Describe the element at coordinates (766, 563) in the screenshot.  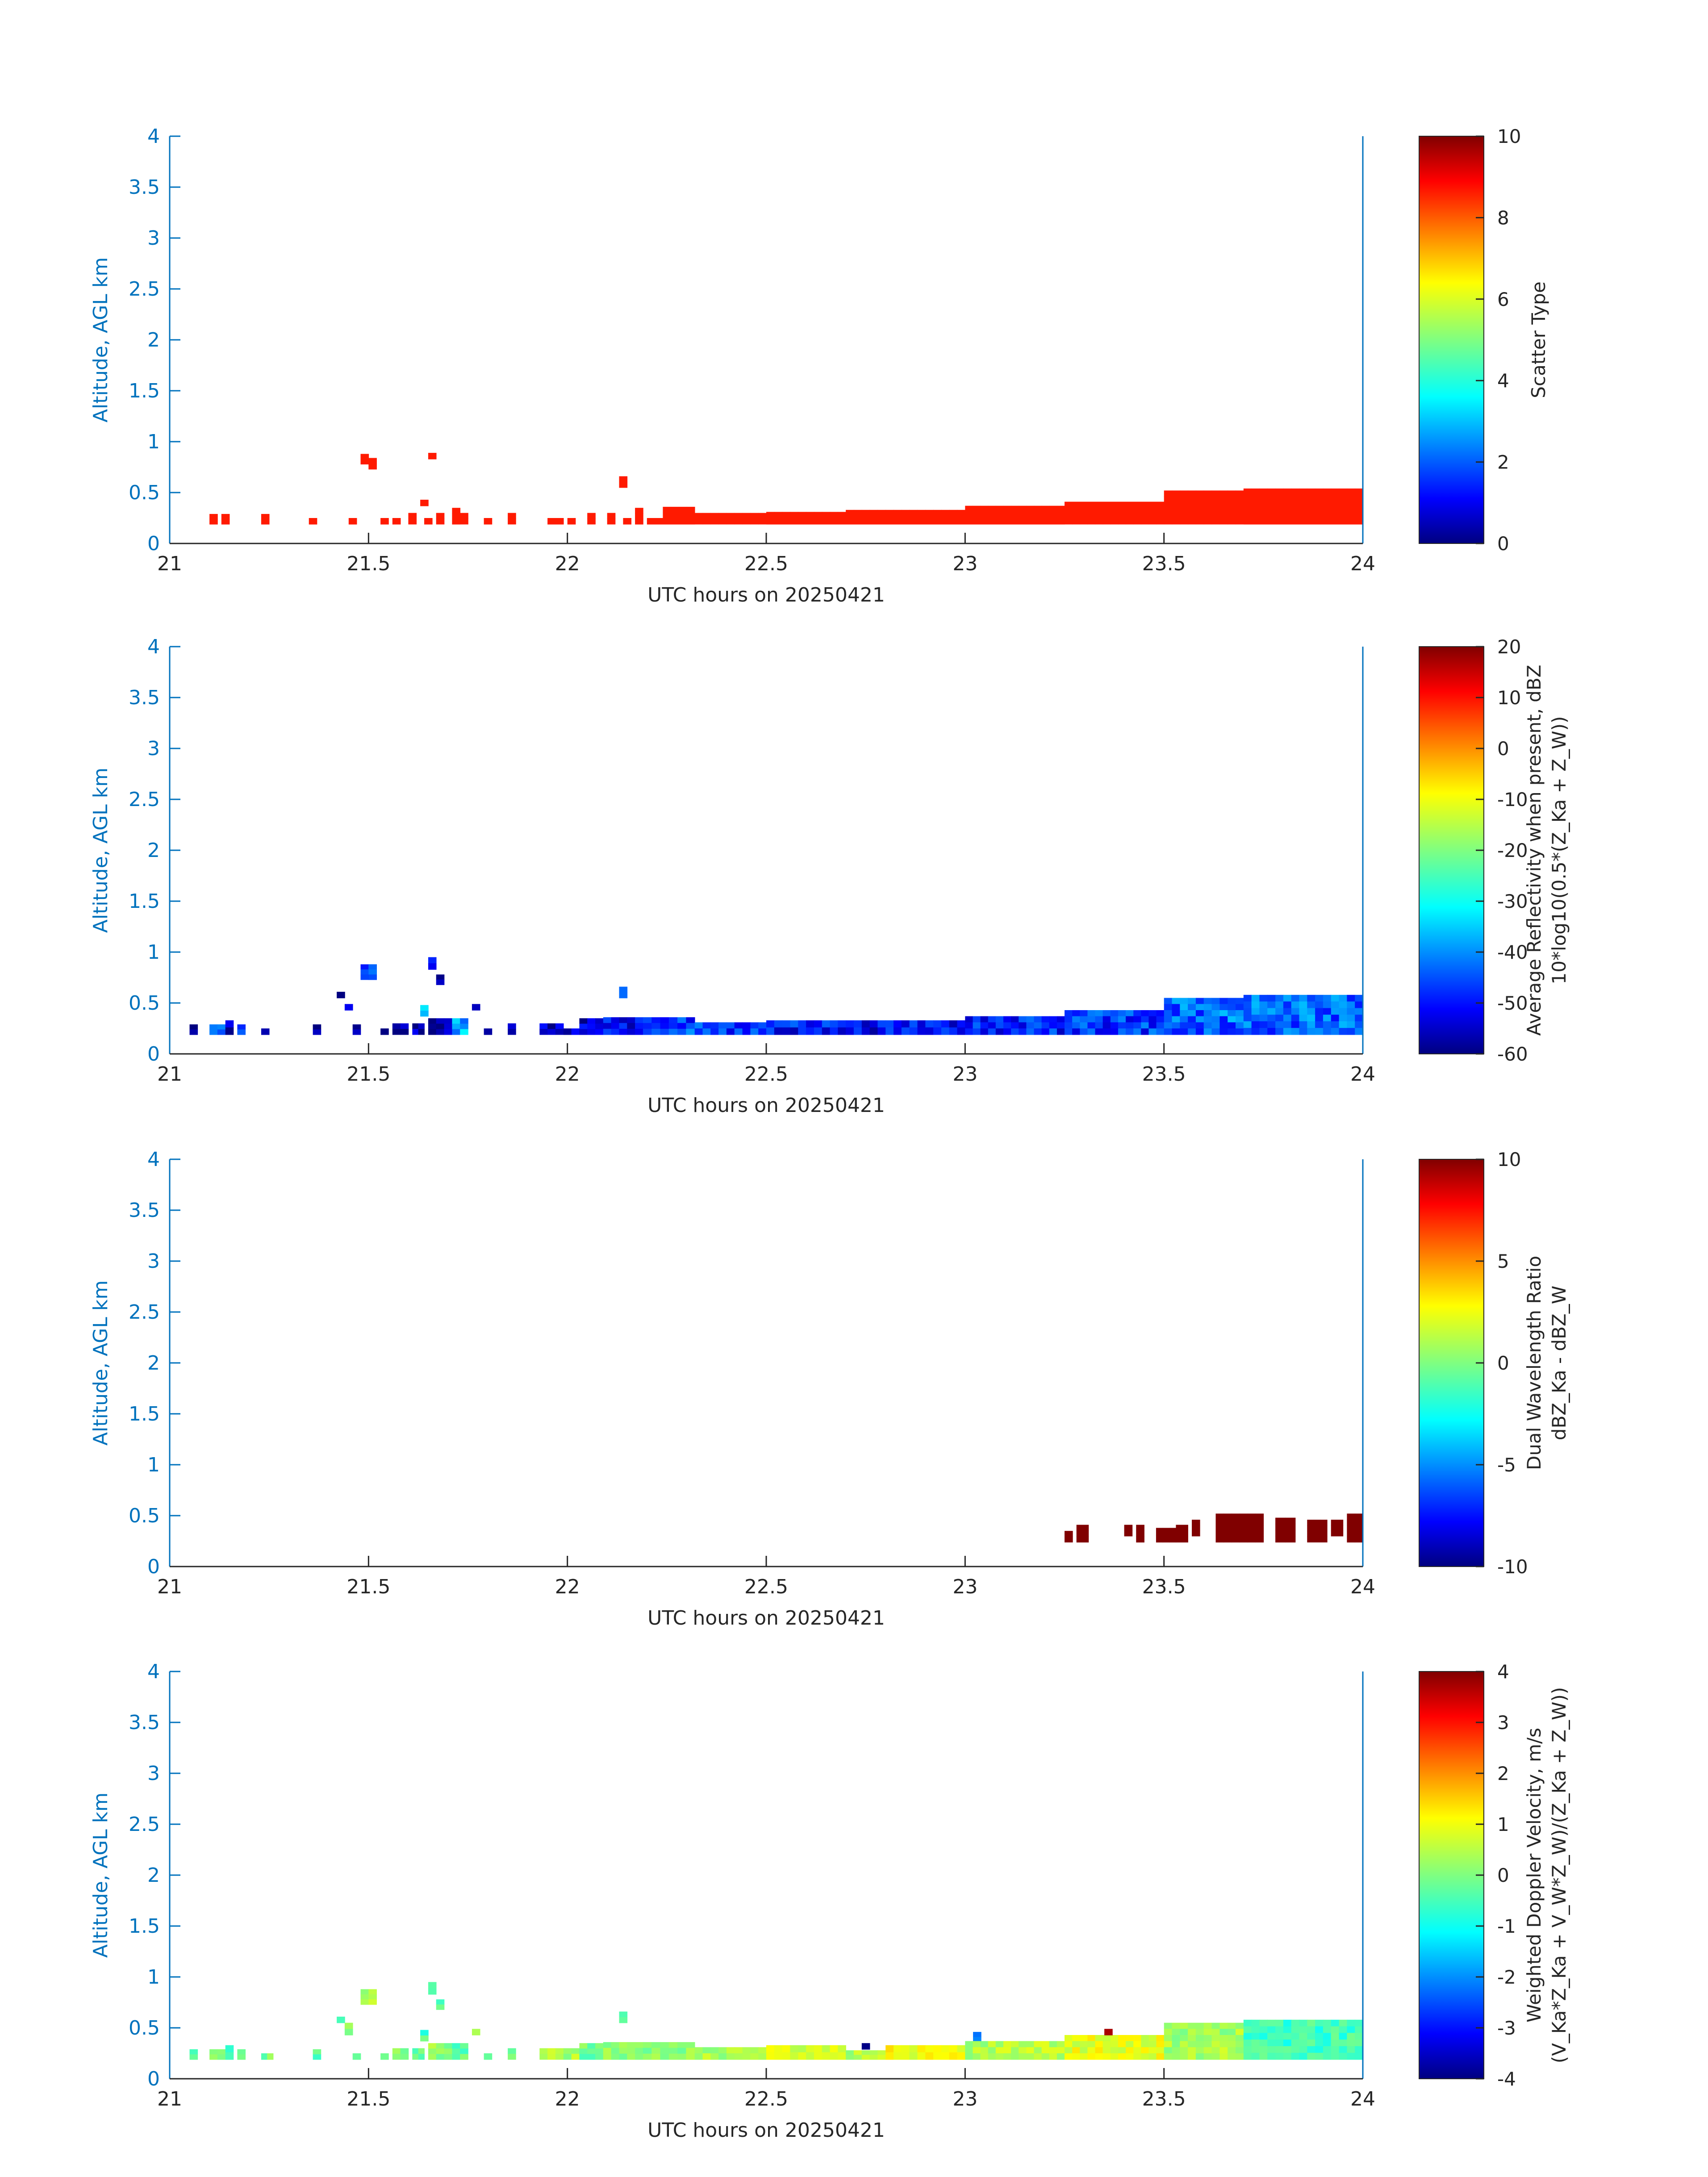
I see `x-tick-label: 22.5` at that location.